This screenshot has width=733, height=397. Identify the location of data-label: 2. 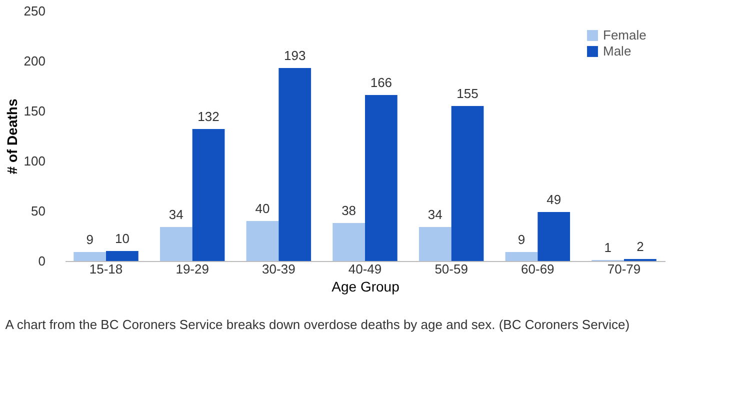
(640, 246).